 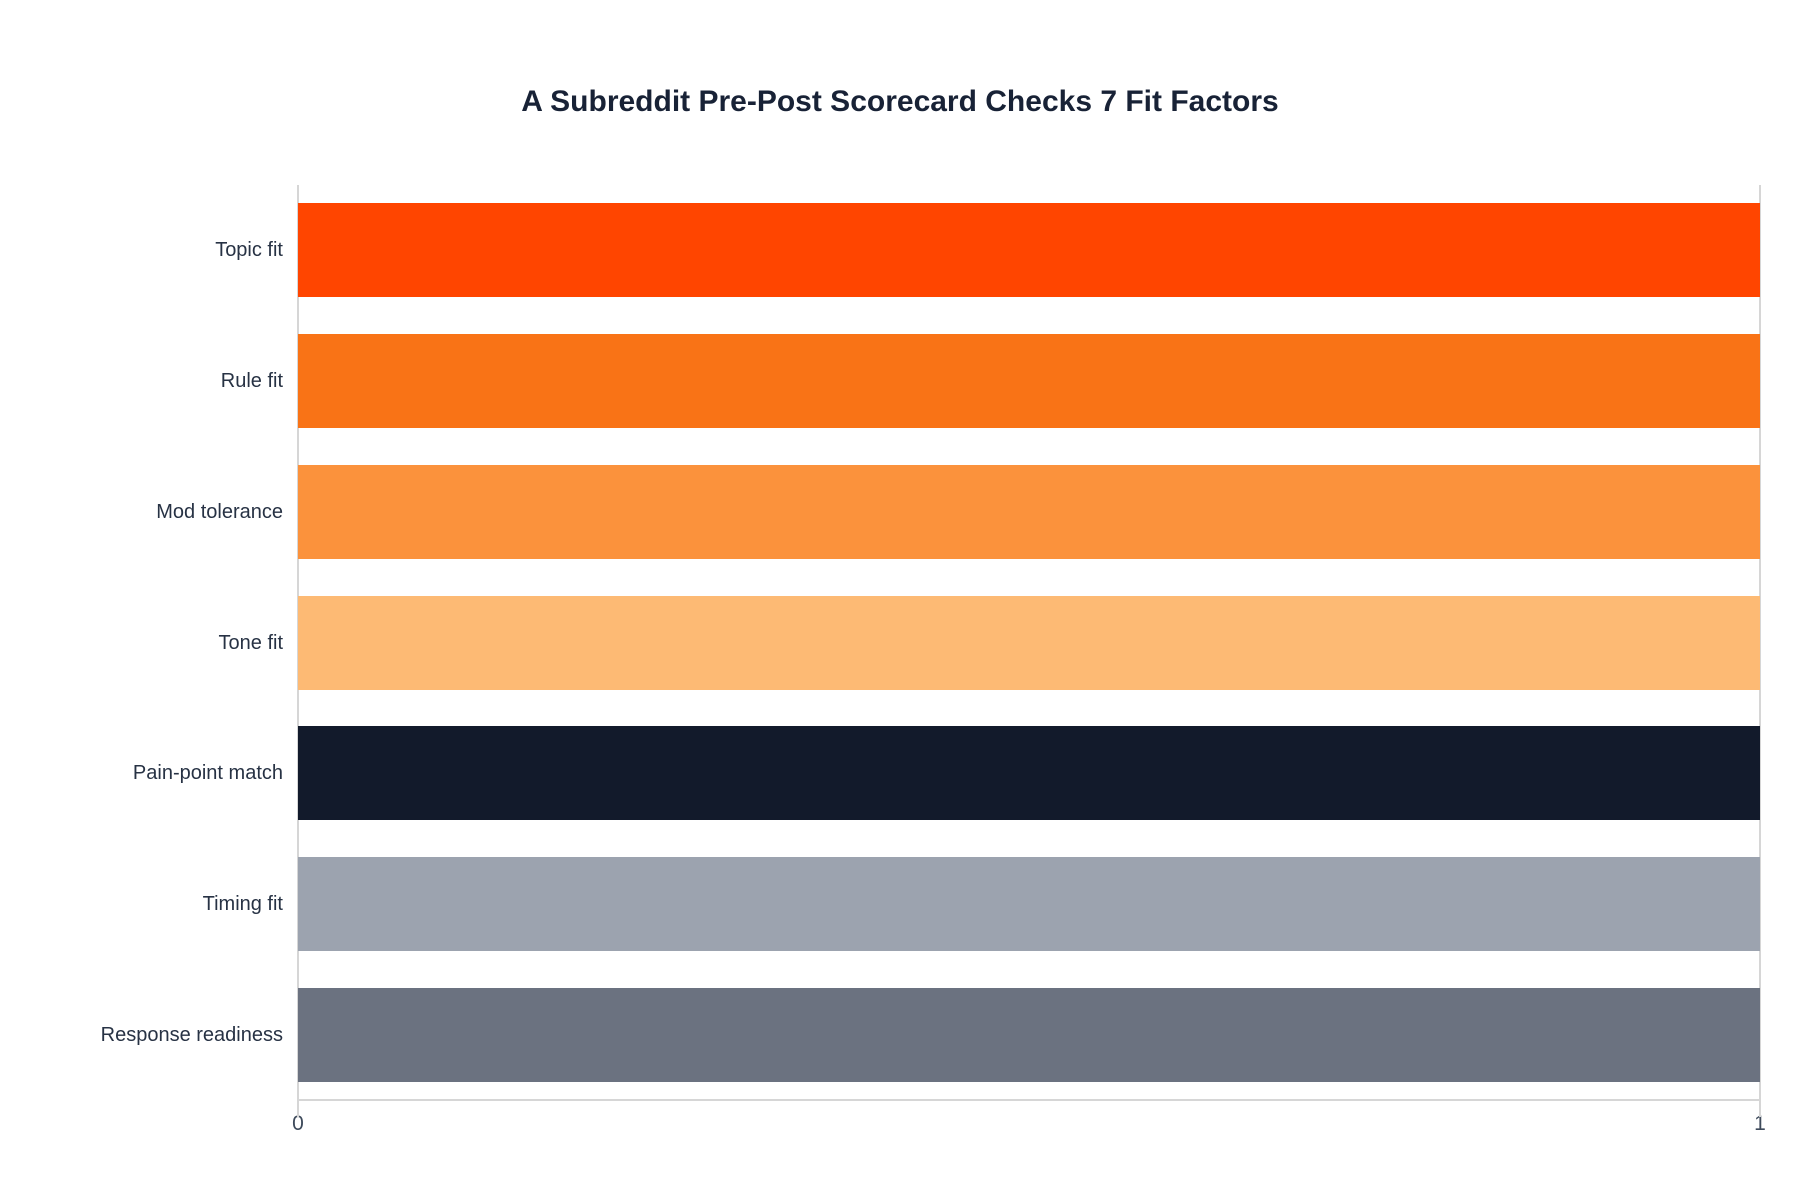 What do you see at coordinates (242, 903) in the screenshot?
I see `category-label: Timing fit` at bounding box center [242, 903].